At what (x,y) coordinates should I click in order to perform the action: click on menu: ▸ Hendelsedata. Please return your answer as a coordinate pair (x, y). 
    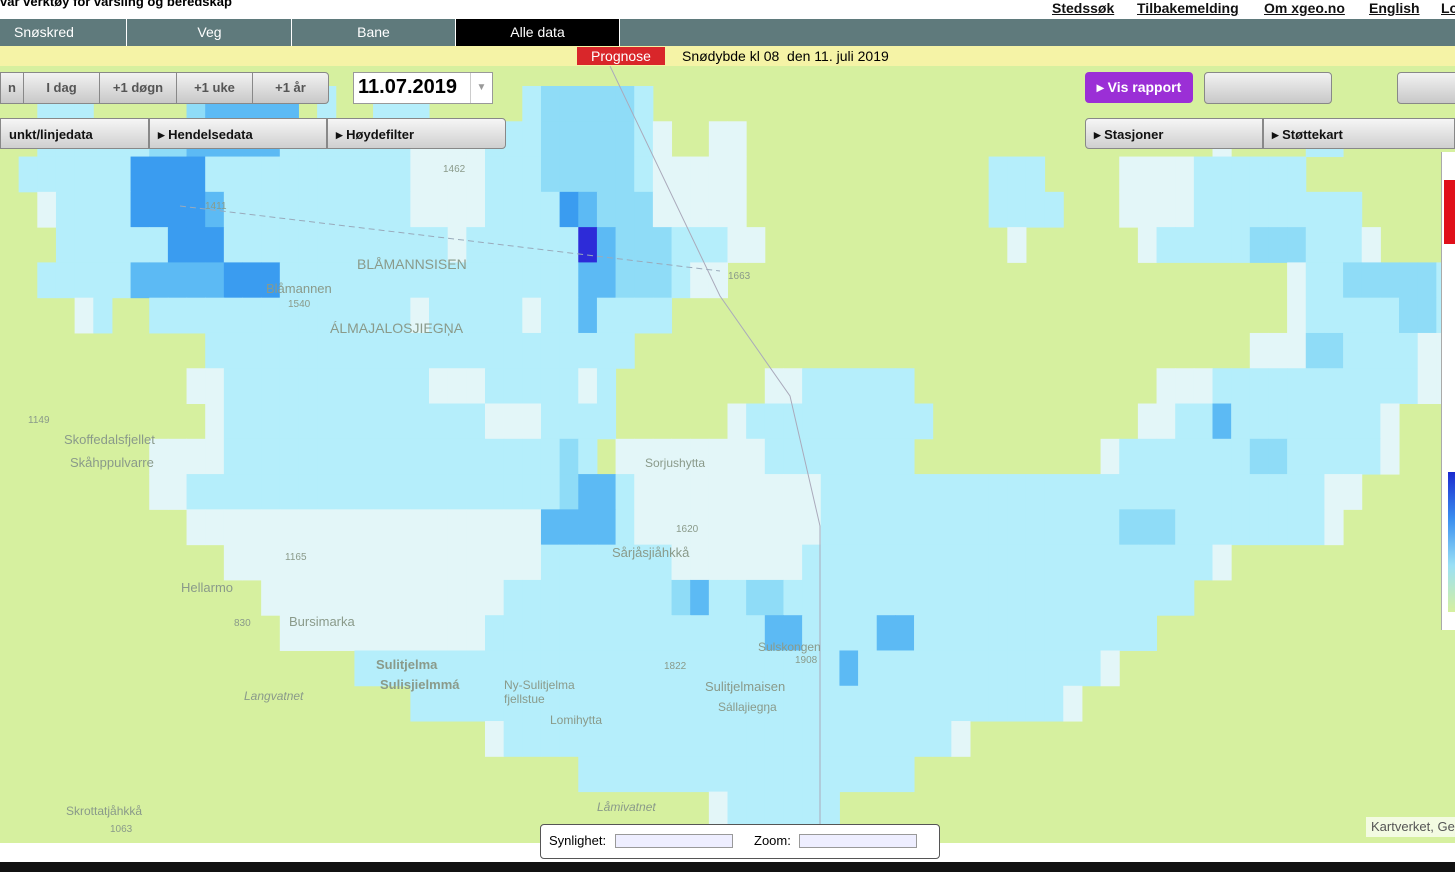
    Looking at the image, I should click on (238, 133).